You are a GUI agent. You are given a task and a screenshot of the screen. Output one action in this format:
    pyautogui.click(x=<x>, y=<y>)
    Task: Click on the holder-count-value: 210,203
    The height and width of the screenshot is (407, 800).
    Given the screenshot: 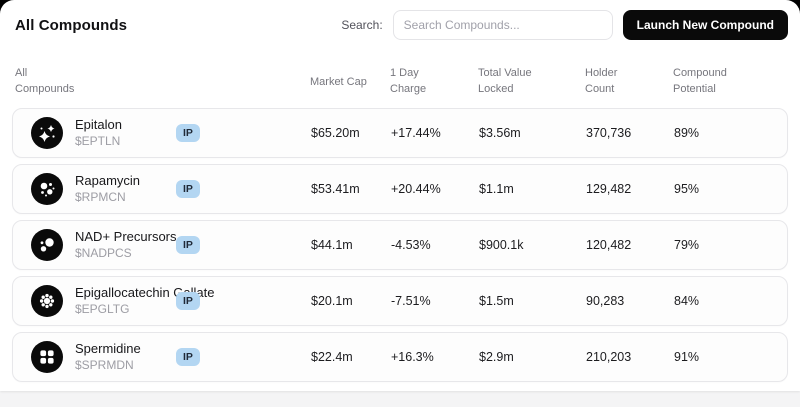 What is the action you would take?
    pyautogui.click(x=609, y=356)
    